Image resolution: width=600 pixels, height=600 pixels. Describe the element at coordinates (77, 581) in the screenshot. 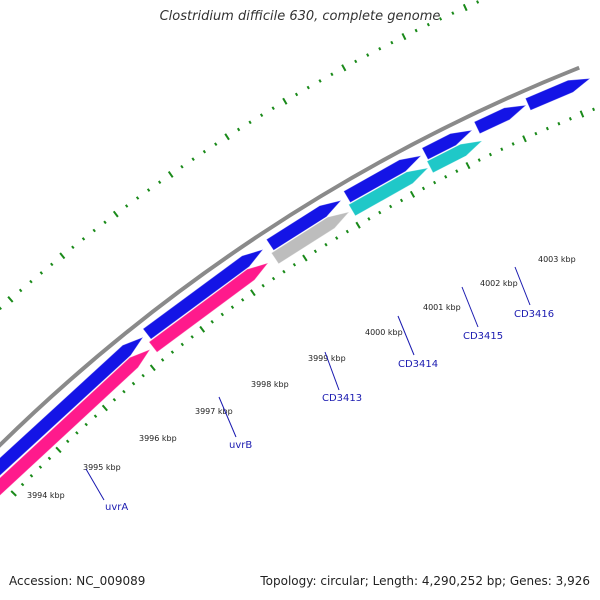

I see `accession-label: Accession: NC_009089` at that location.